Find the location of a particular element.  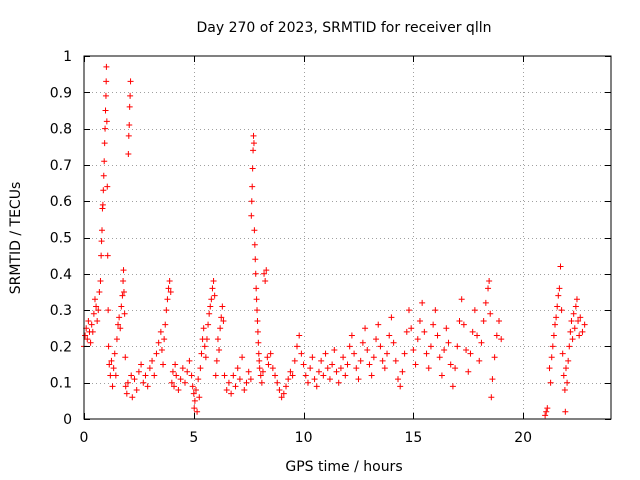

y-tick-label: 0 is located at coordinates (67, 420).